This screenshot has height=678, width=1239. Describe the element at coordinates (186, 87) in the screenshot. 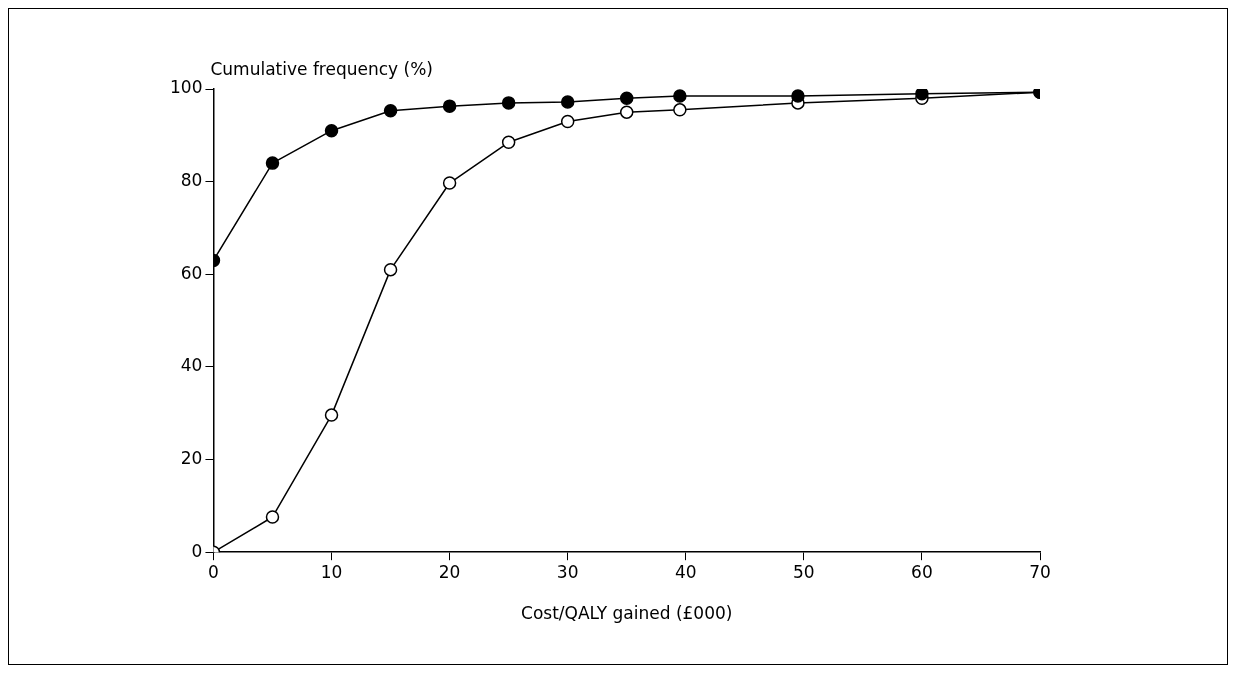

I see `y-tick-label: 100` at that location.